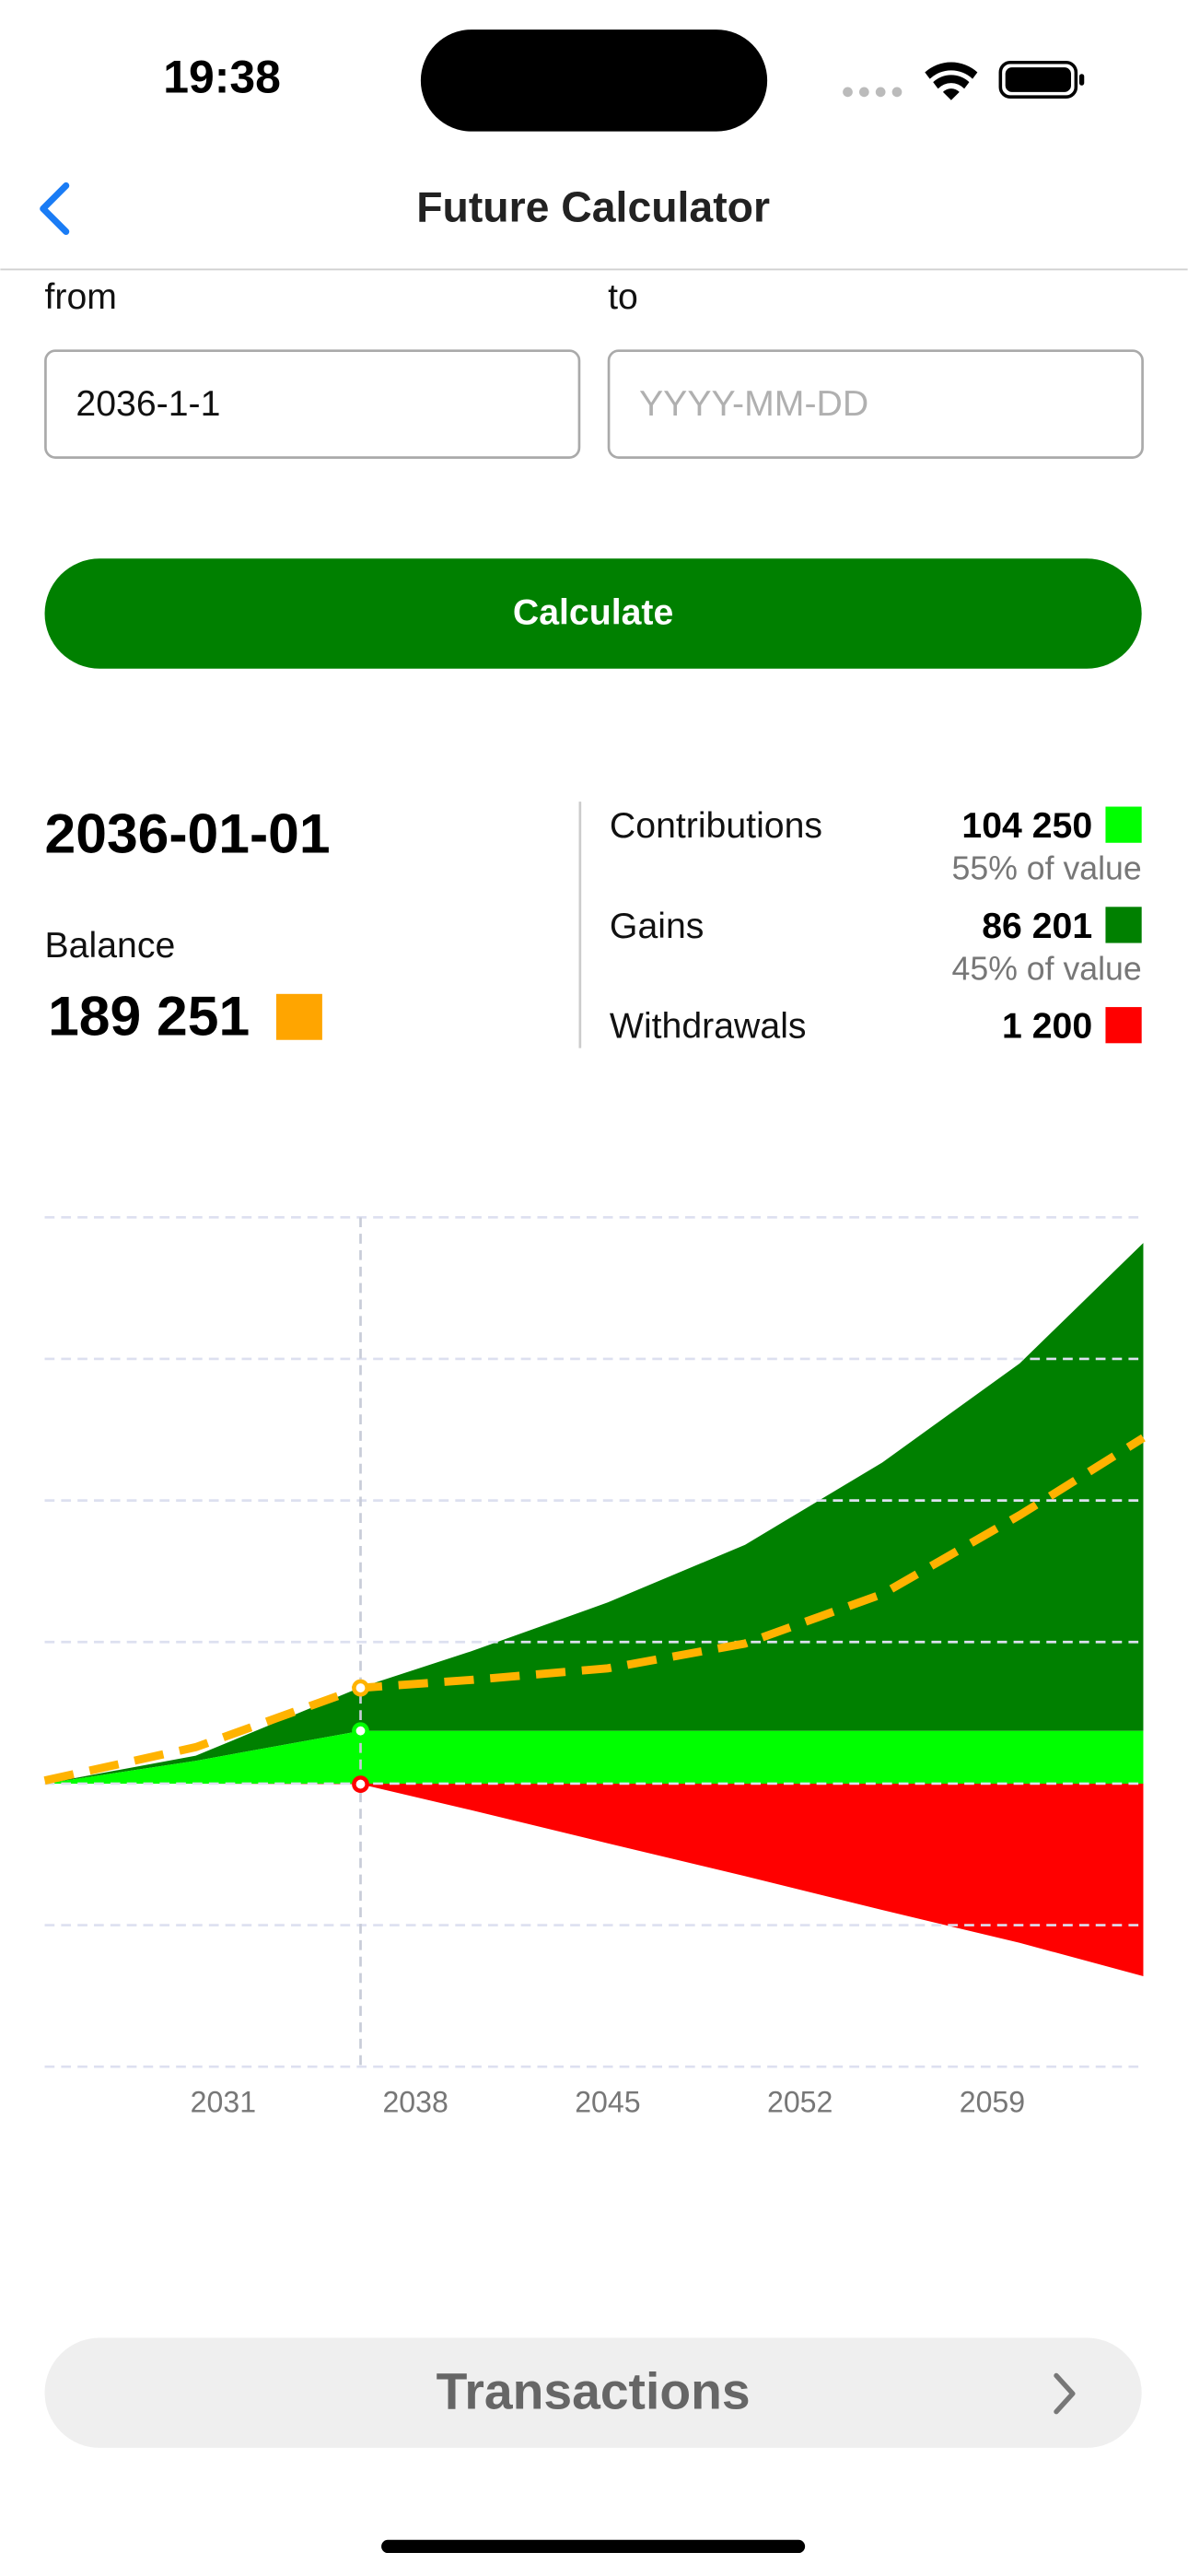 The width and height of the screenshot is (1188, 2576). What do you see at coordinates (360, 1731) in the screenshot?
I see `contributions-marker` at bounding box center [360, 1731].